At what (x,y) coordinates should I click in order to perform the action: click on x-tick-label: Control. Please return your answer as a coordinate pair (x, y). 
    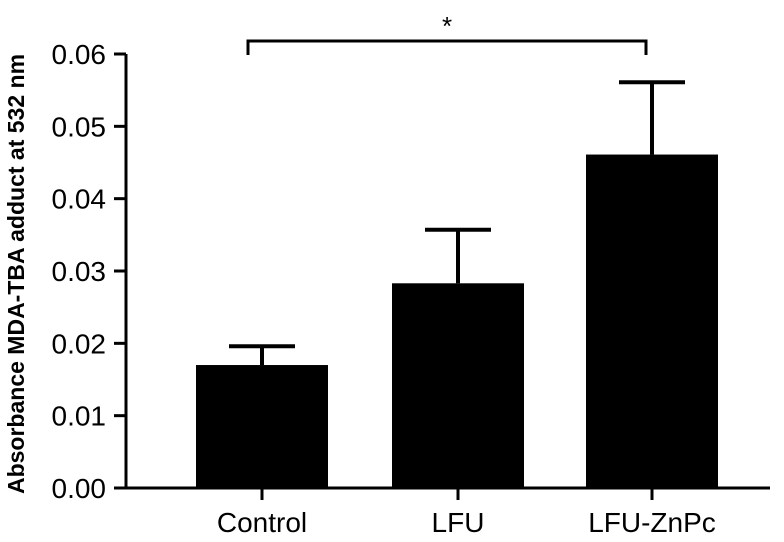
    Looking at the image, I should click on (262, 522).